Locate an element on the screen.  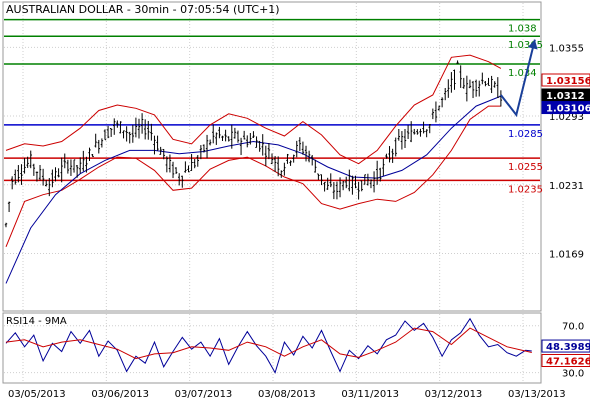
last-price-badge-label: 1.0312 is located at coordinates (565, 96).